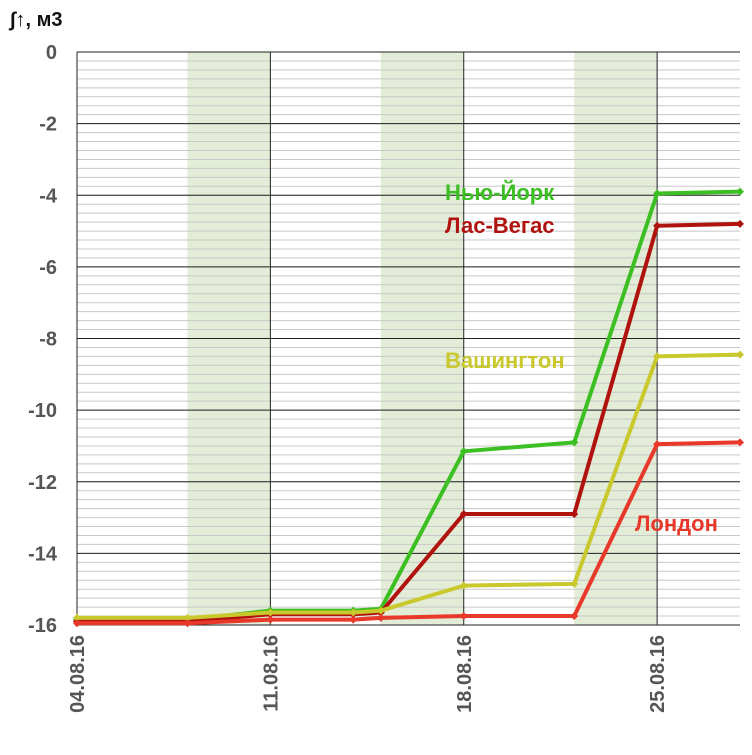 This screenshot has width=752, height=755. I want to click on series-label: Лас-Вегас, so click(500, 225).